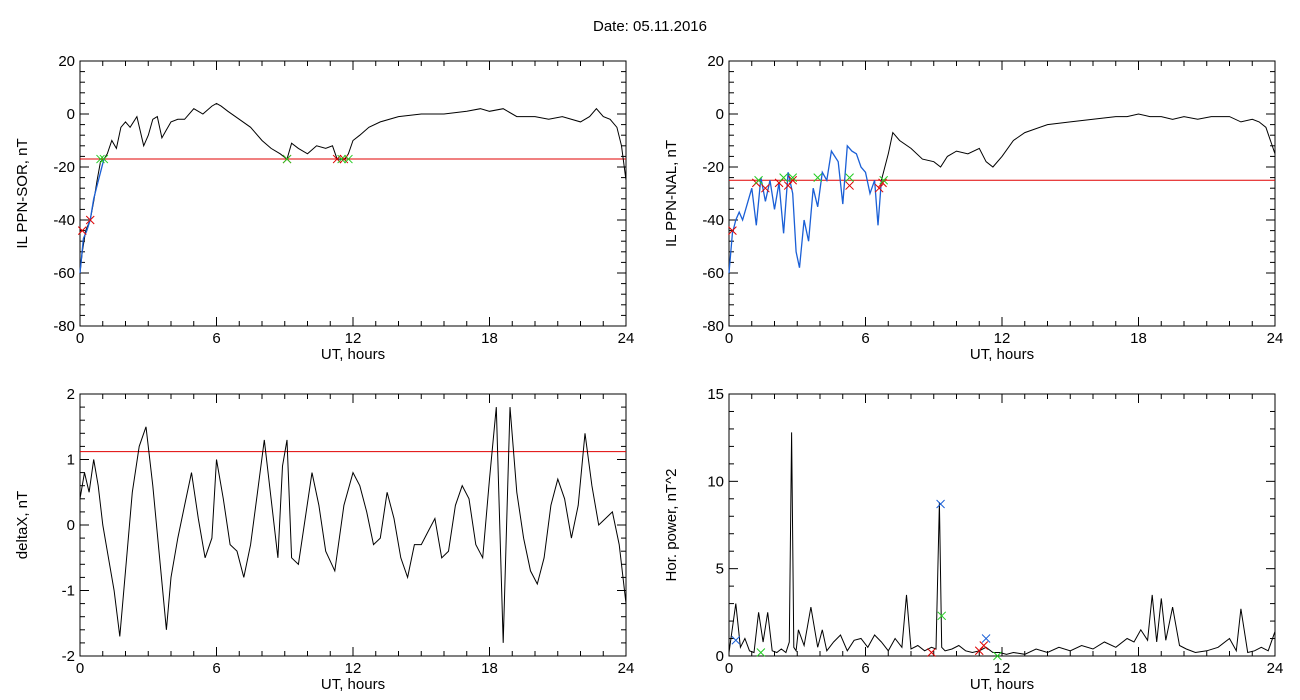 Image resolution: width=1300 pixels, height=700 pixels. What do you see at coordinates (71, 394) in the screenshot?
I see `y-tick-label: 2` at bounding box center [71, 394].